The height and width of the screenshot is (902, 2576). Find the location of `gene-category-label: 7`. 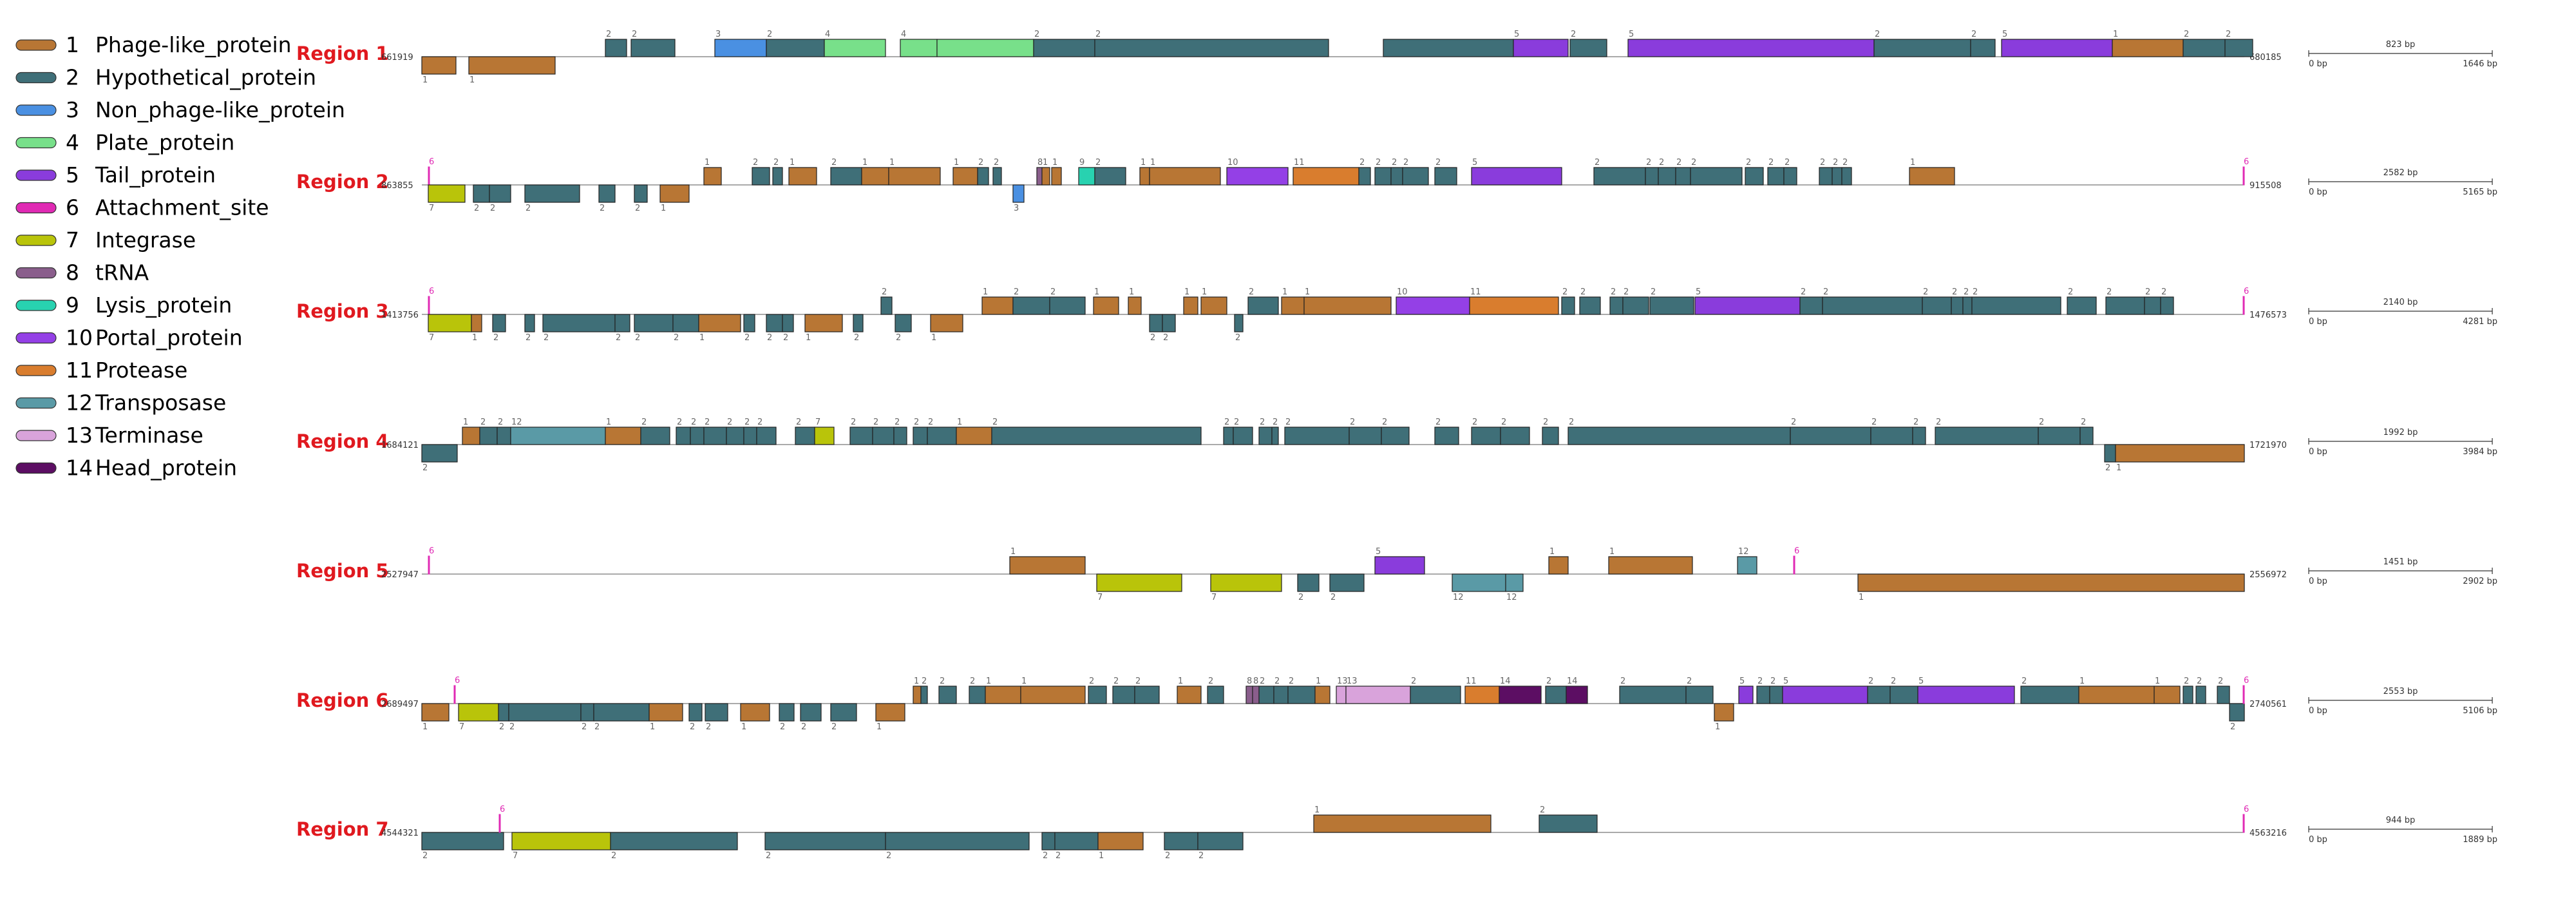

gene-category-label: 7 is located at coordinates (431, 338).